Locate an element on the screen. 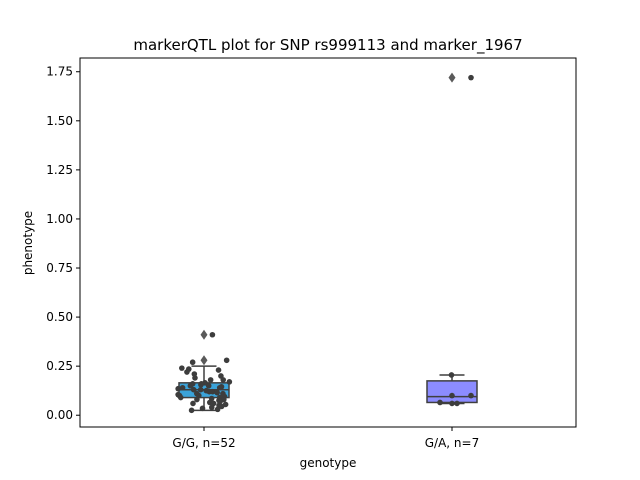 This screenshot has height=480, width=640. y-axis-label: phenotype is located at coordinates (28, 243).